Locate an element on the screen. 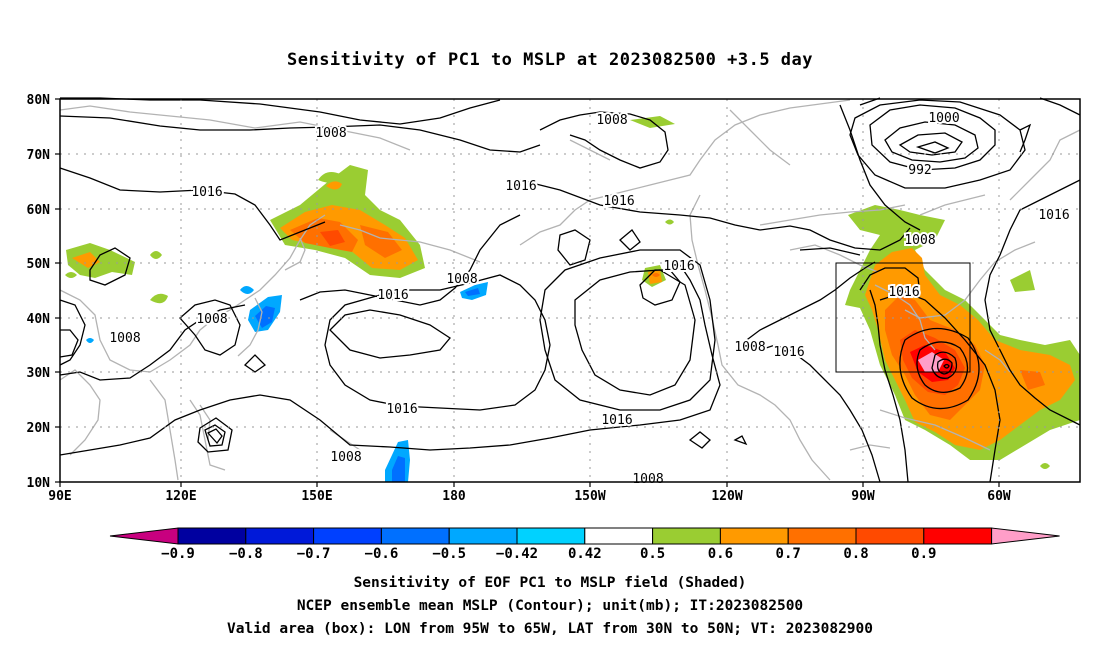 The image size is (1100, 650). lon-label: 90E is located at coordinates (59, 496).